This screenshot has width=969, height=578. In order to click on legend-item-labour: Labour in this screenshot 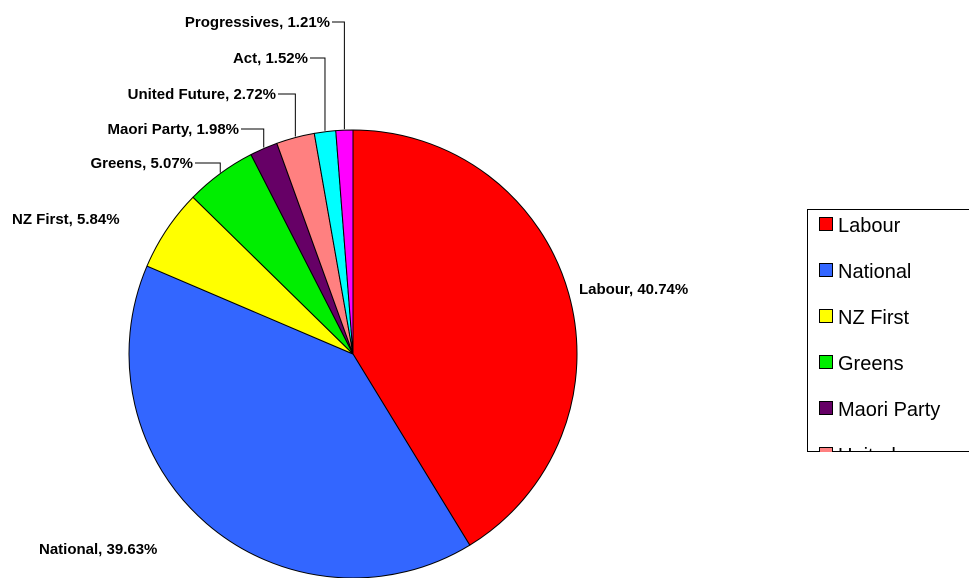, I will do `click(860, 226)`.